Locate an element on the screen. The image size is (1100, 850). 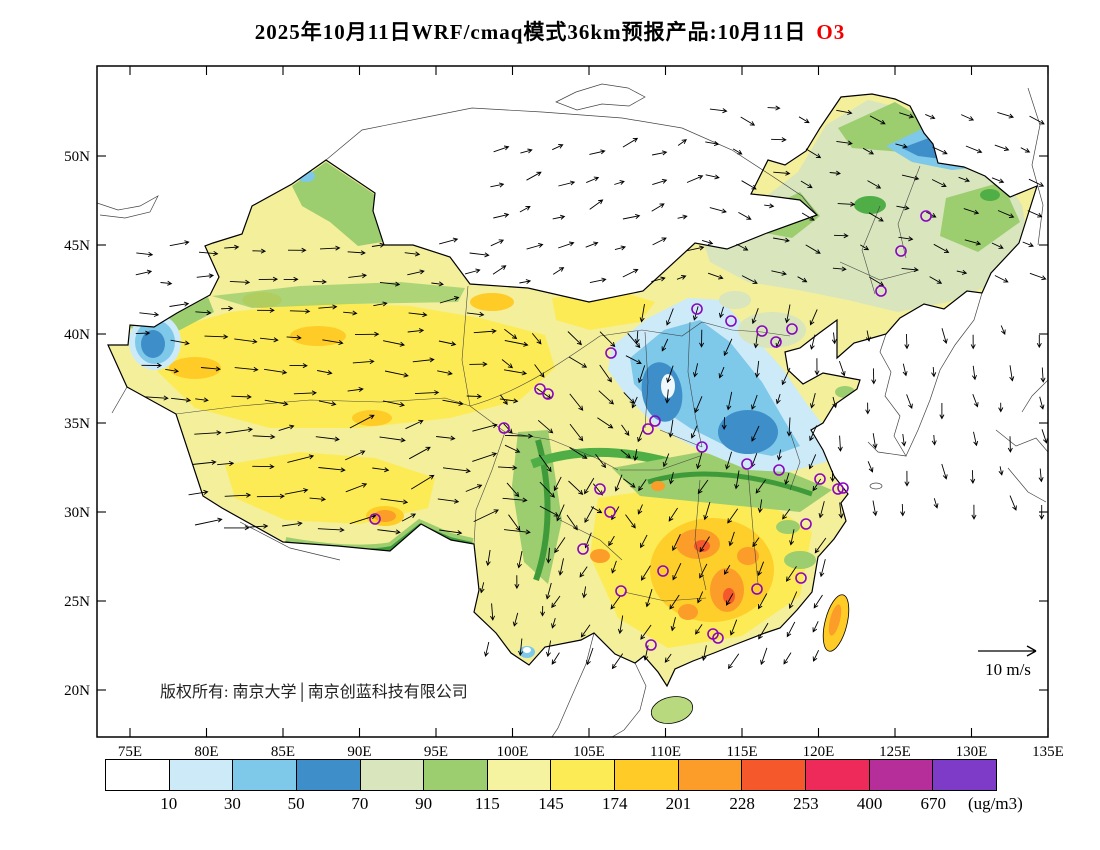
colorbar-tick-label: 10 is located at coordinates (169, 803).